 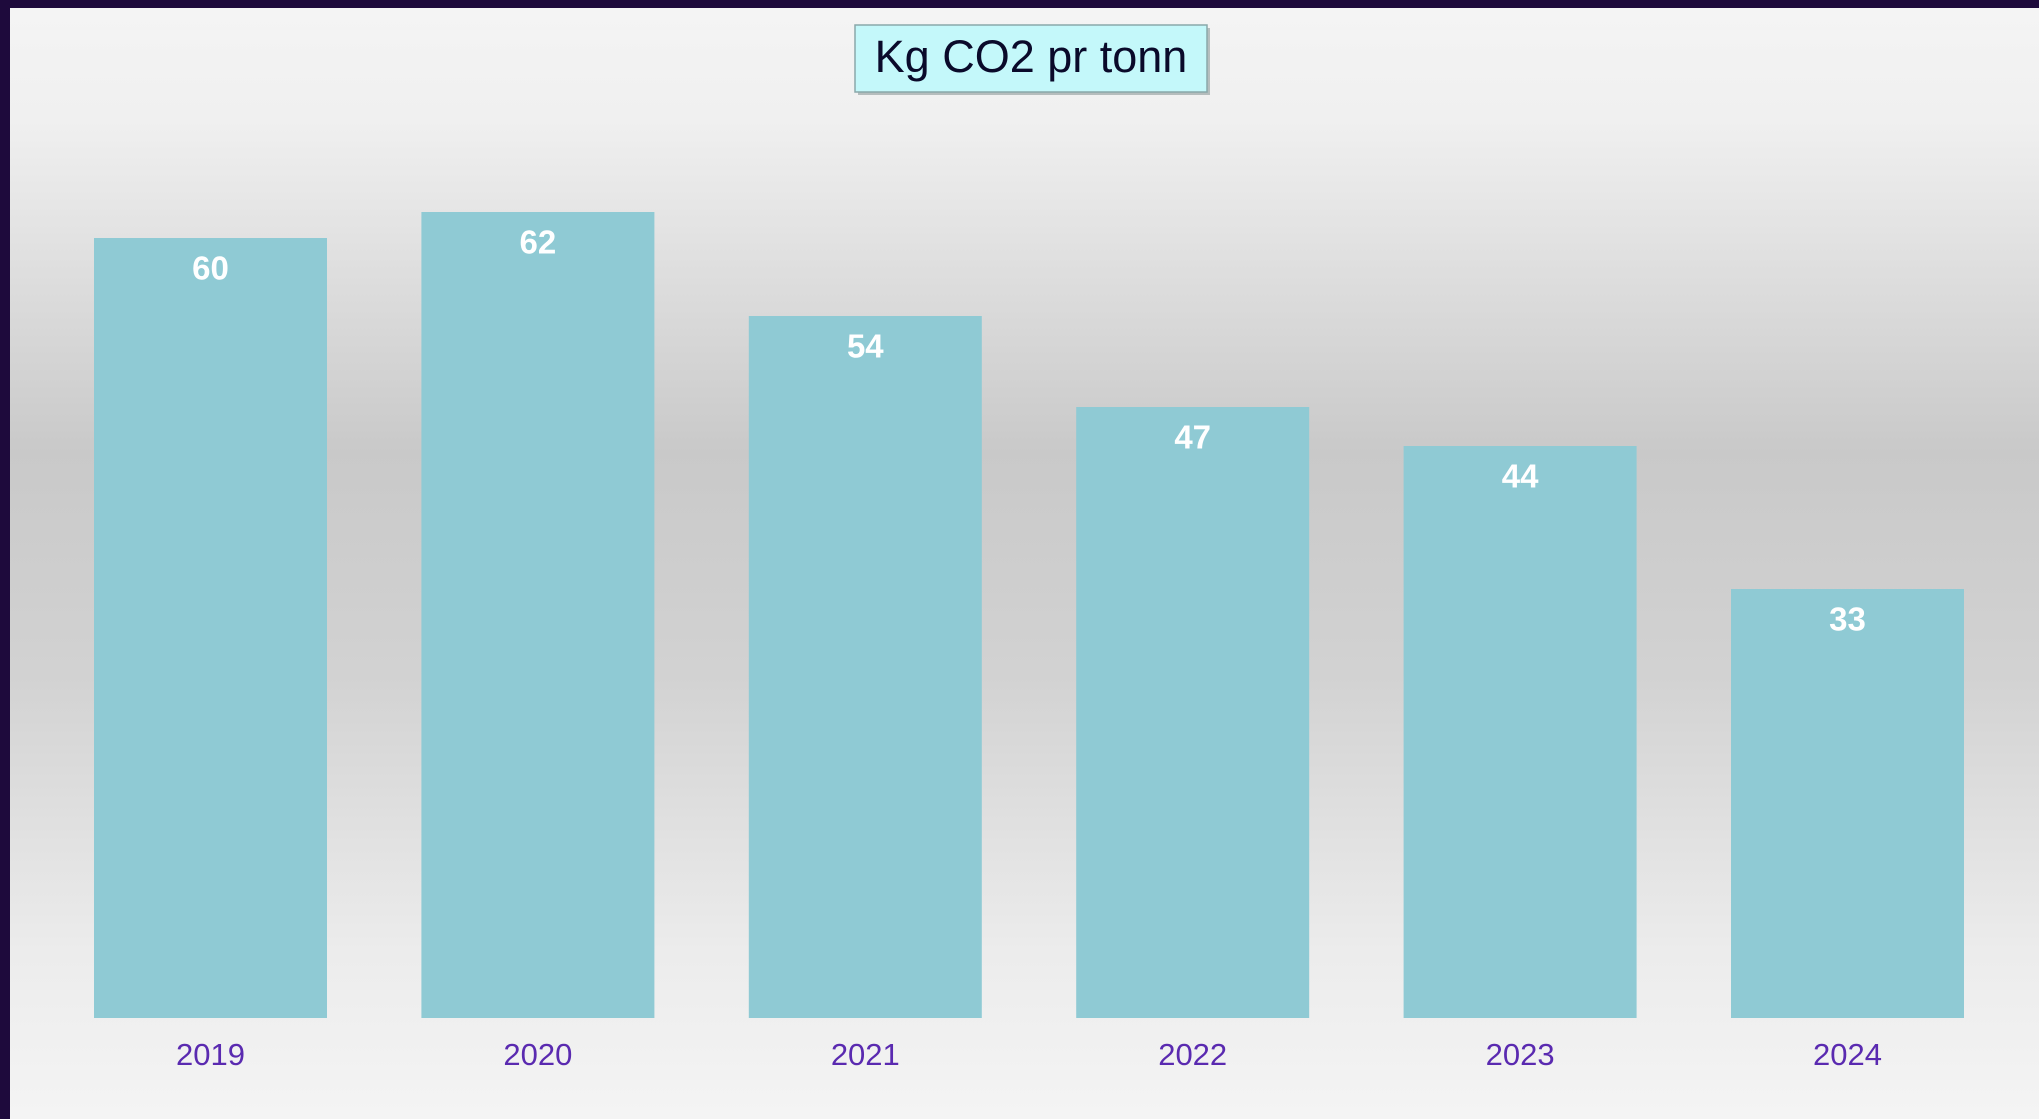 I want to click on chart-title: Kg CO2 pr tonn, so click(x=1031, y=56).